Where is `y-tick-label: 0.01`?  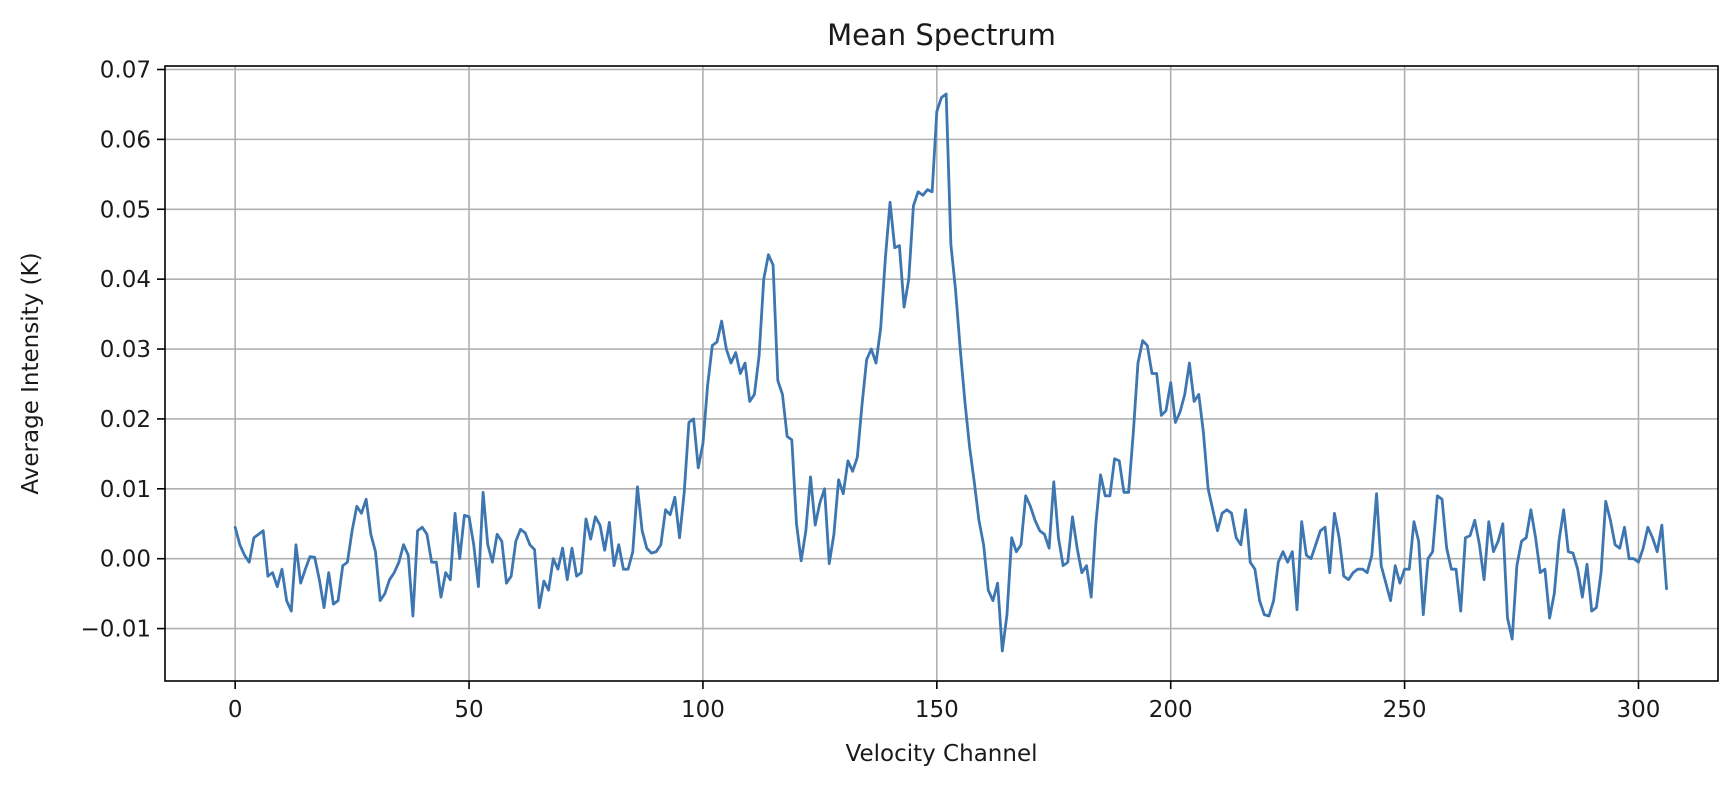 y-tick-label: 0.01 is located at coordinates (125, 490).